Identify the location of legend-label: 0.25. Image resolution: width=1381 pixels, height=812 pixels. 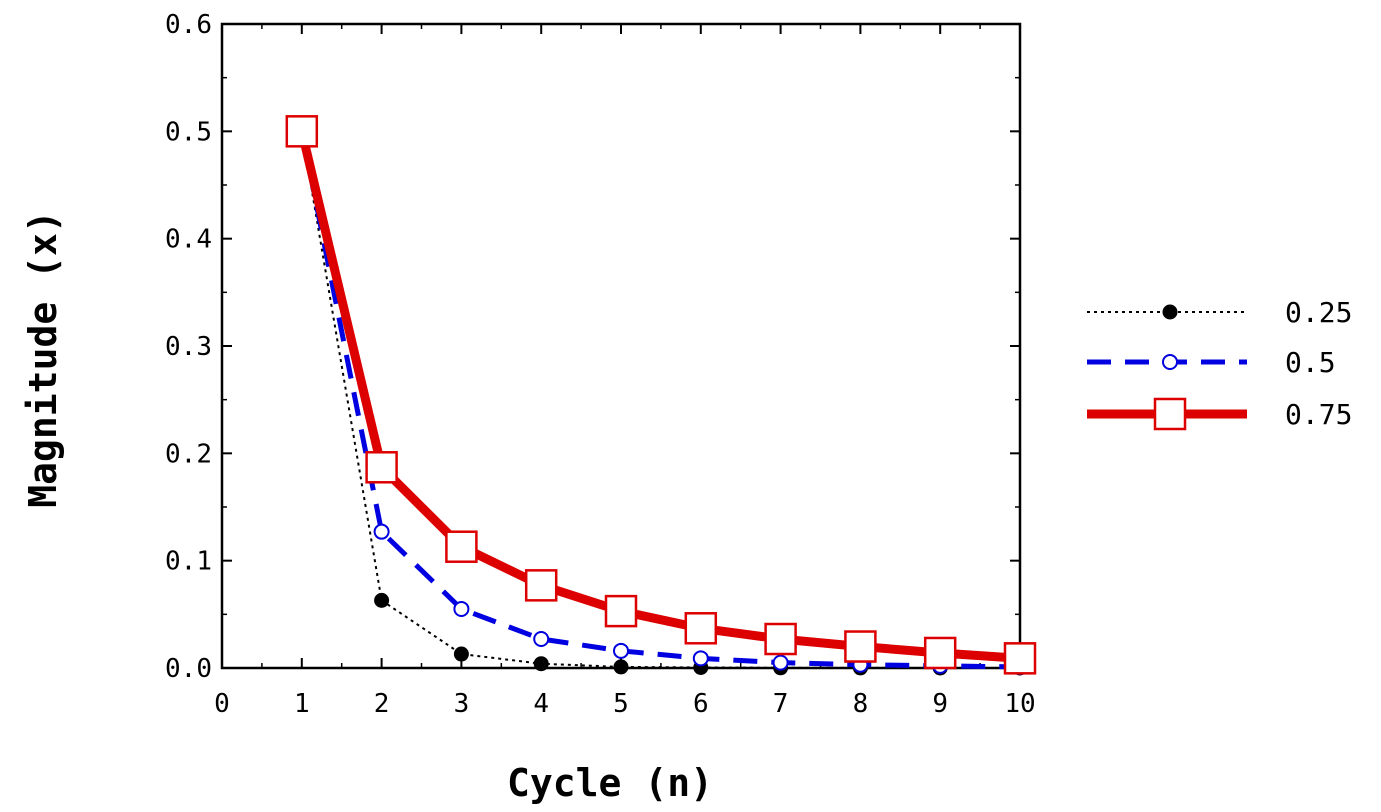
(1318, 312).